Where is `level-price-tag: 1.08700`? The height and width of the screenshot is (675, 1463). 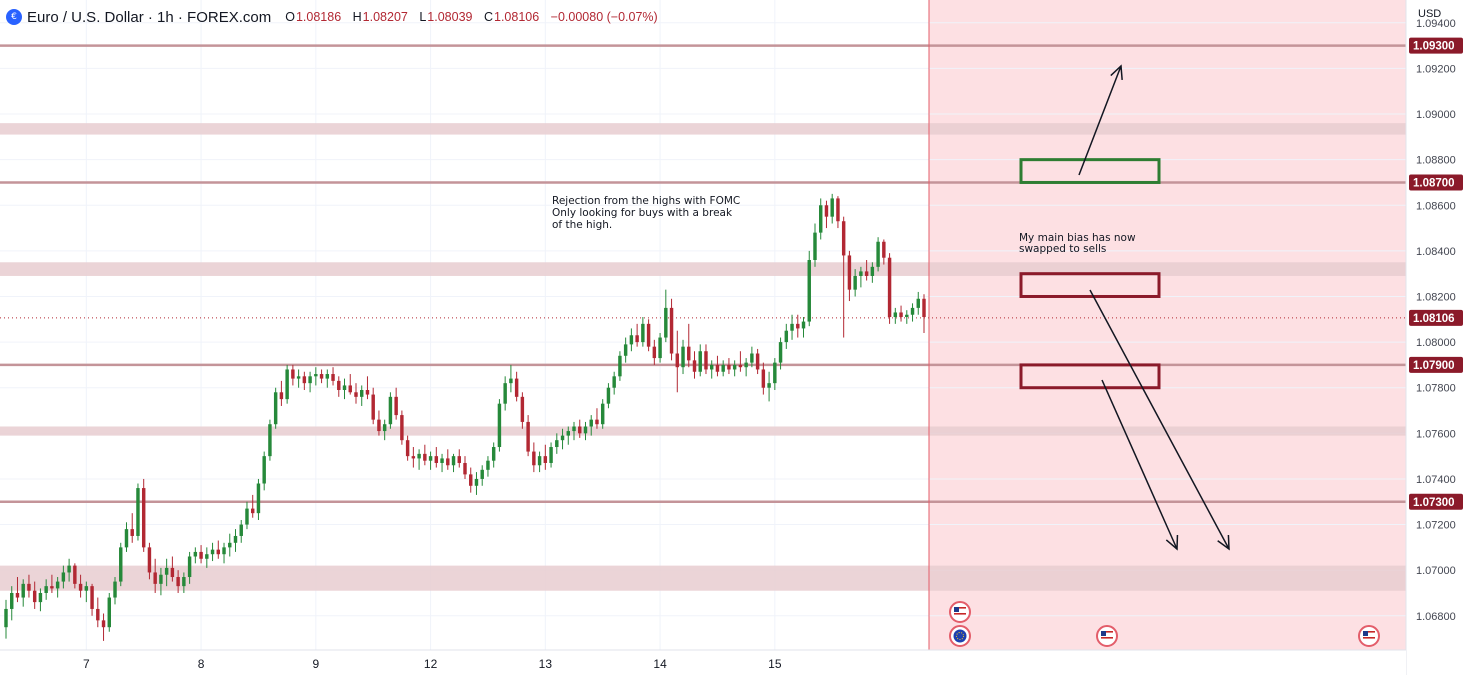
level-price-tag: 1.08700 is located at coordinates (1436, 182).